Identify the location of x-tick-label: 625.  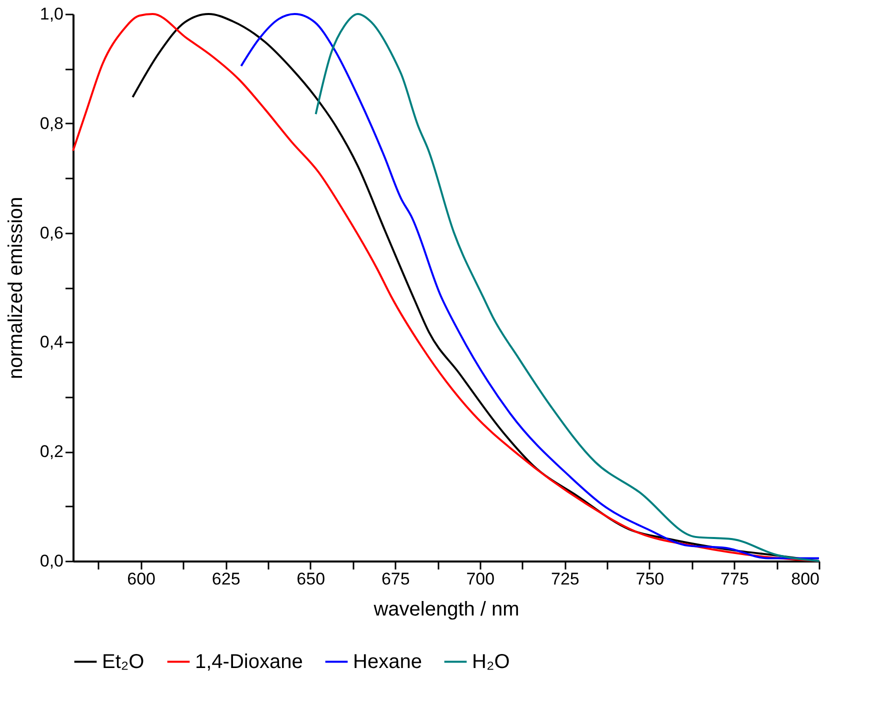
(226, 579).